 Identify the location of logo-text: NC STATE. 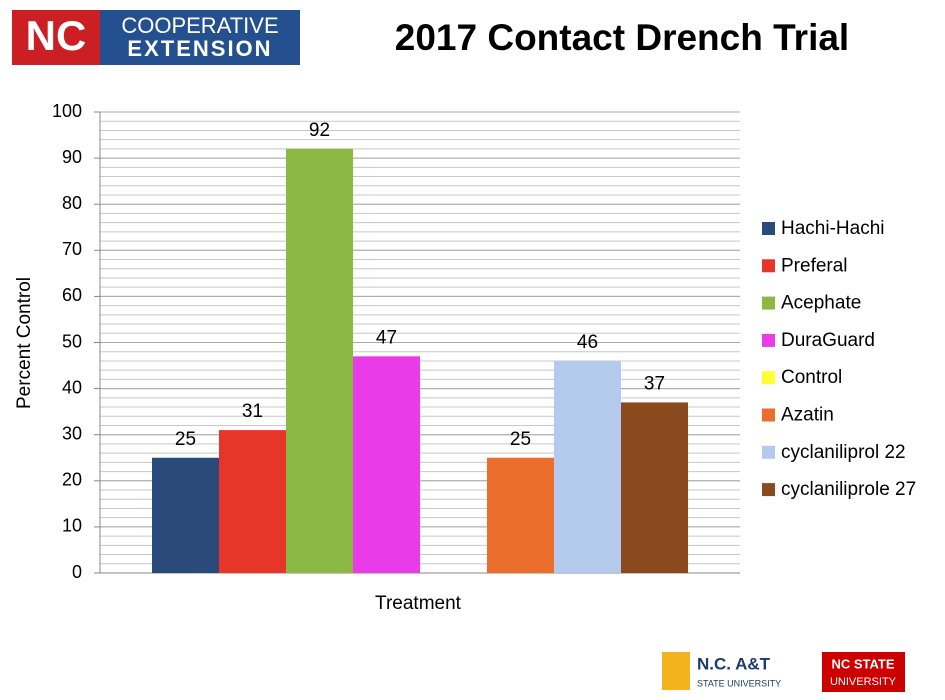
(862, 663).